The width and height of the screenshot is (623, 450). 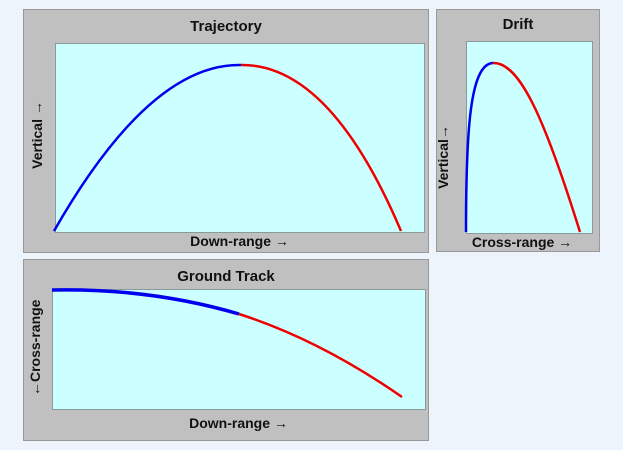 I want to click on drift-panel: Drift Vertical→ Cross-range →, so click(x=517, y=130).